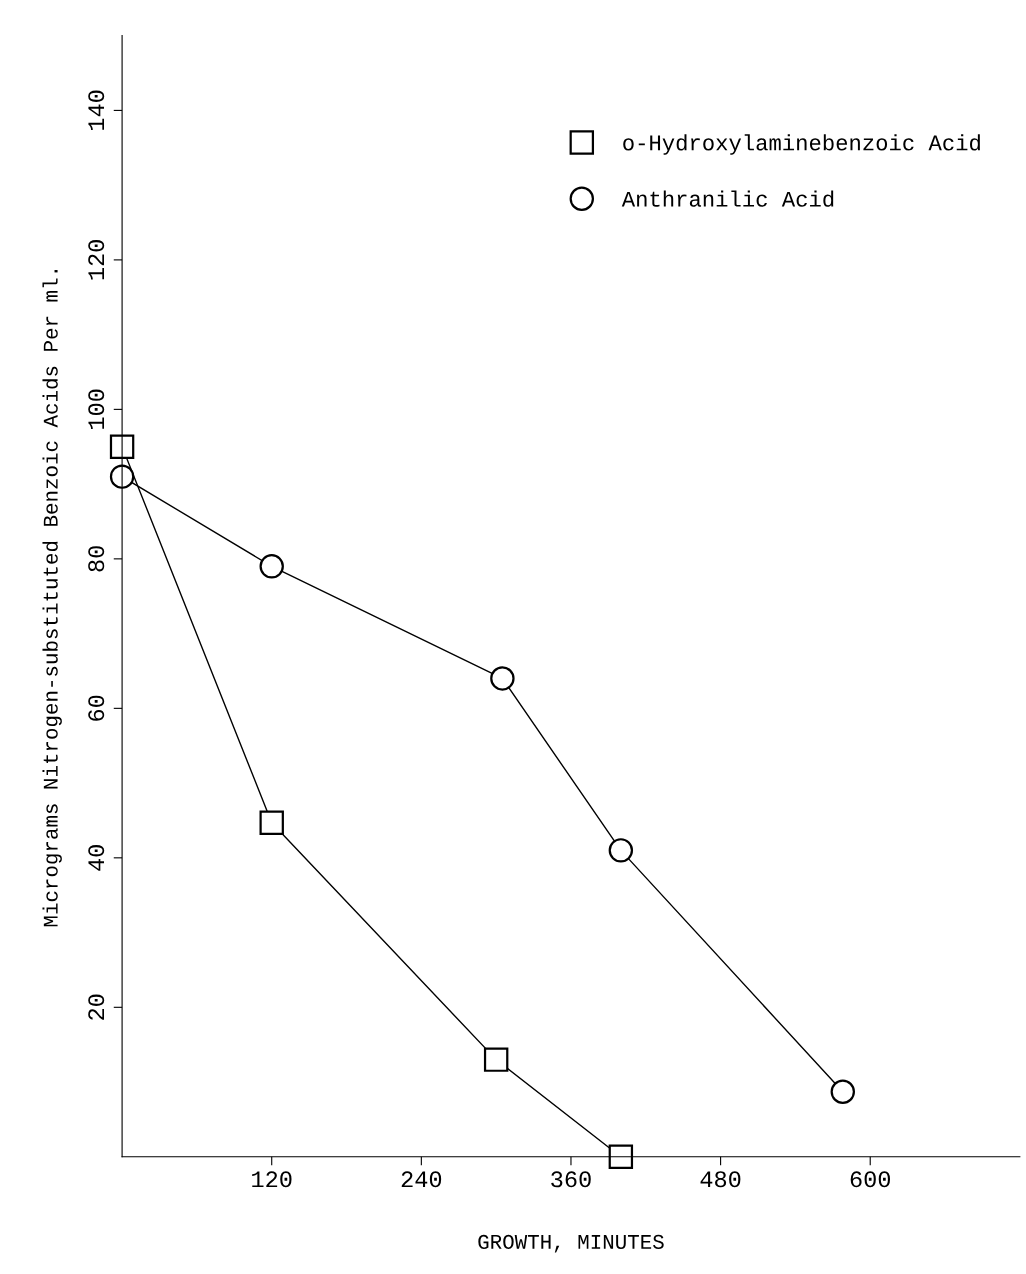 Image resolution: width=1026 pixels, height=1274 pixels. I want to click on y-tick-label: 20, so click(96, 1007).